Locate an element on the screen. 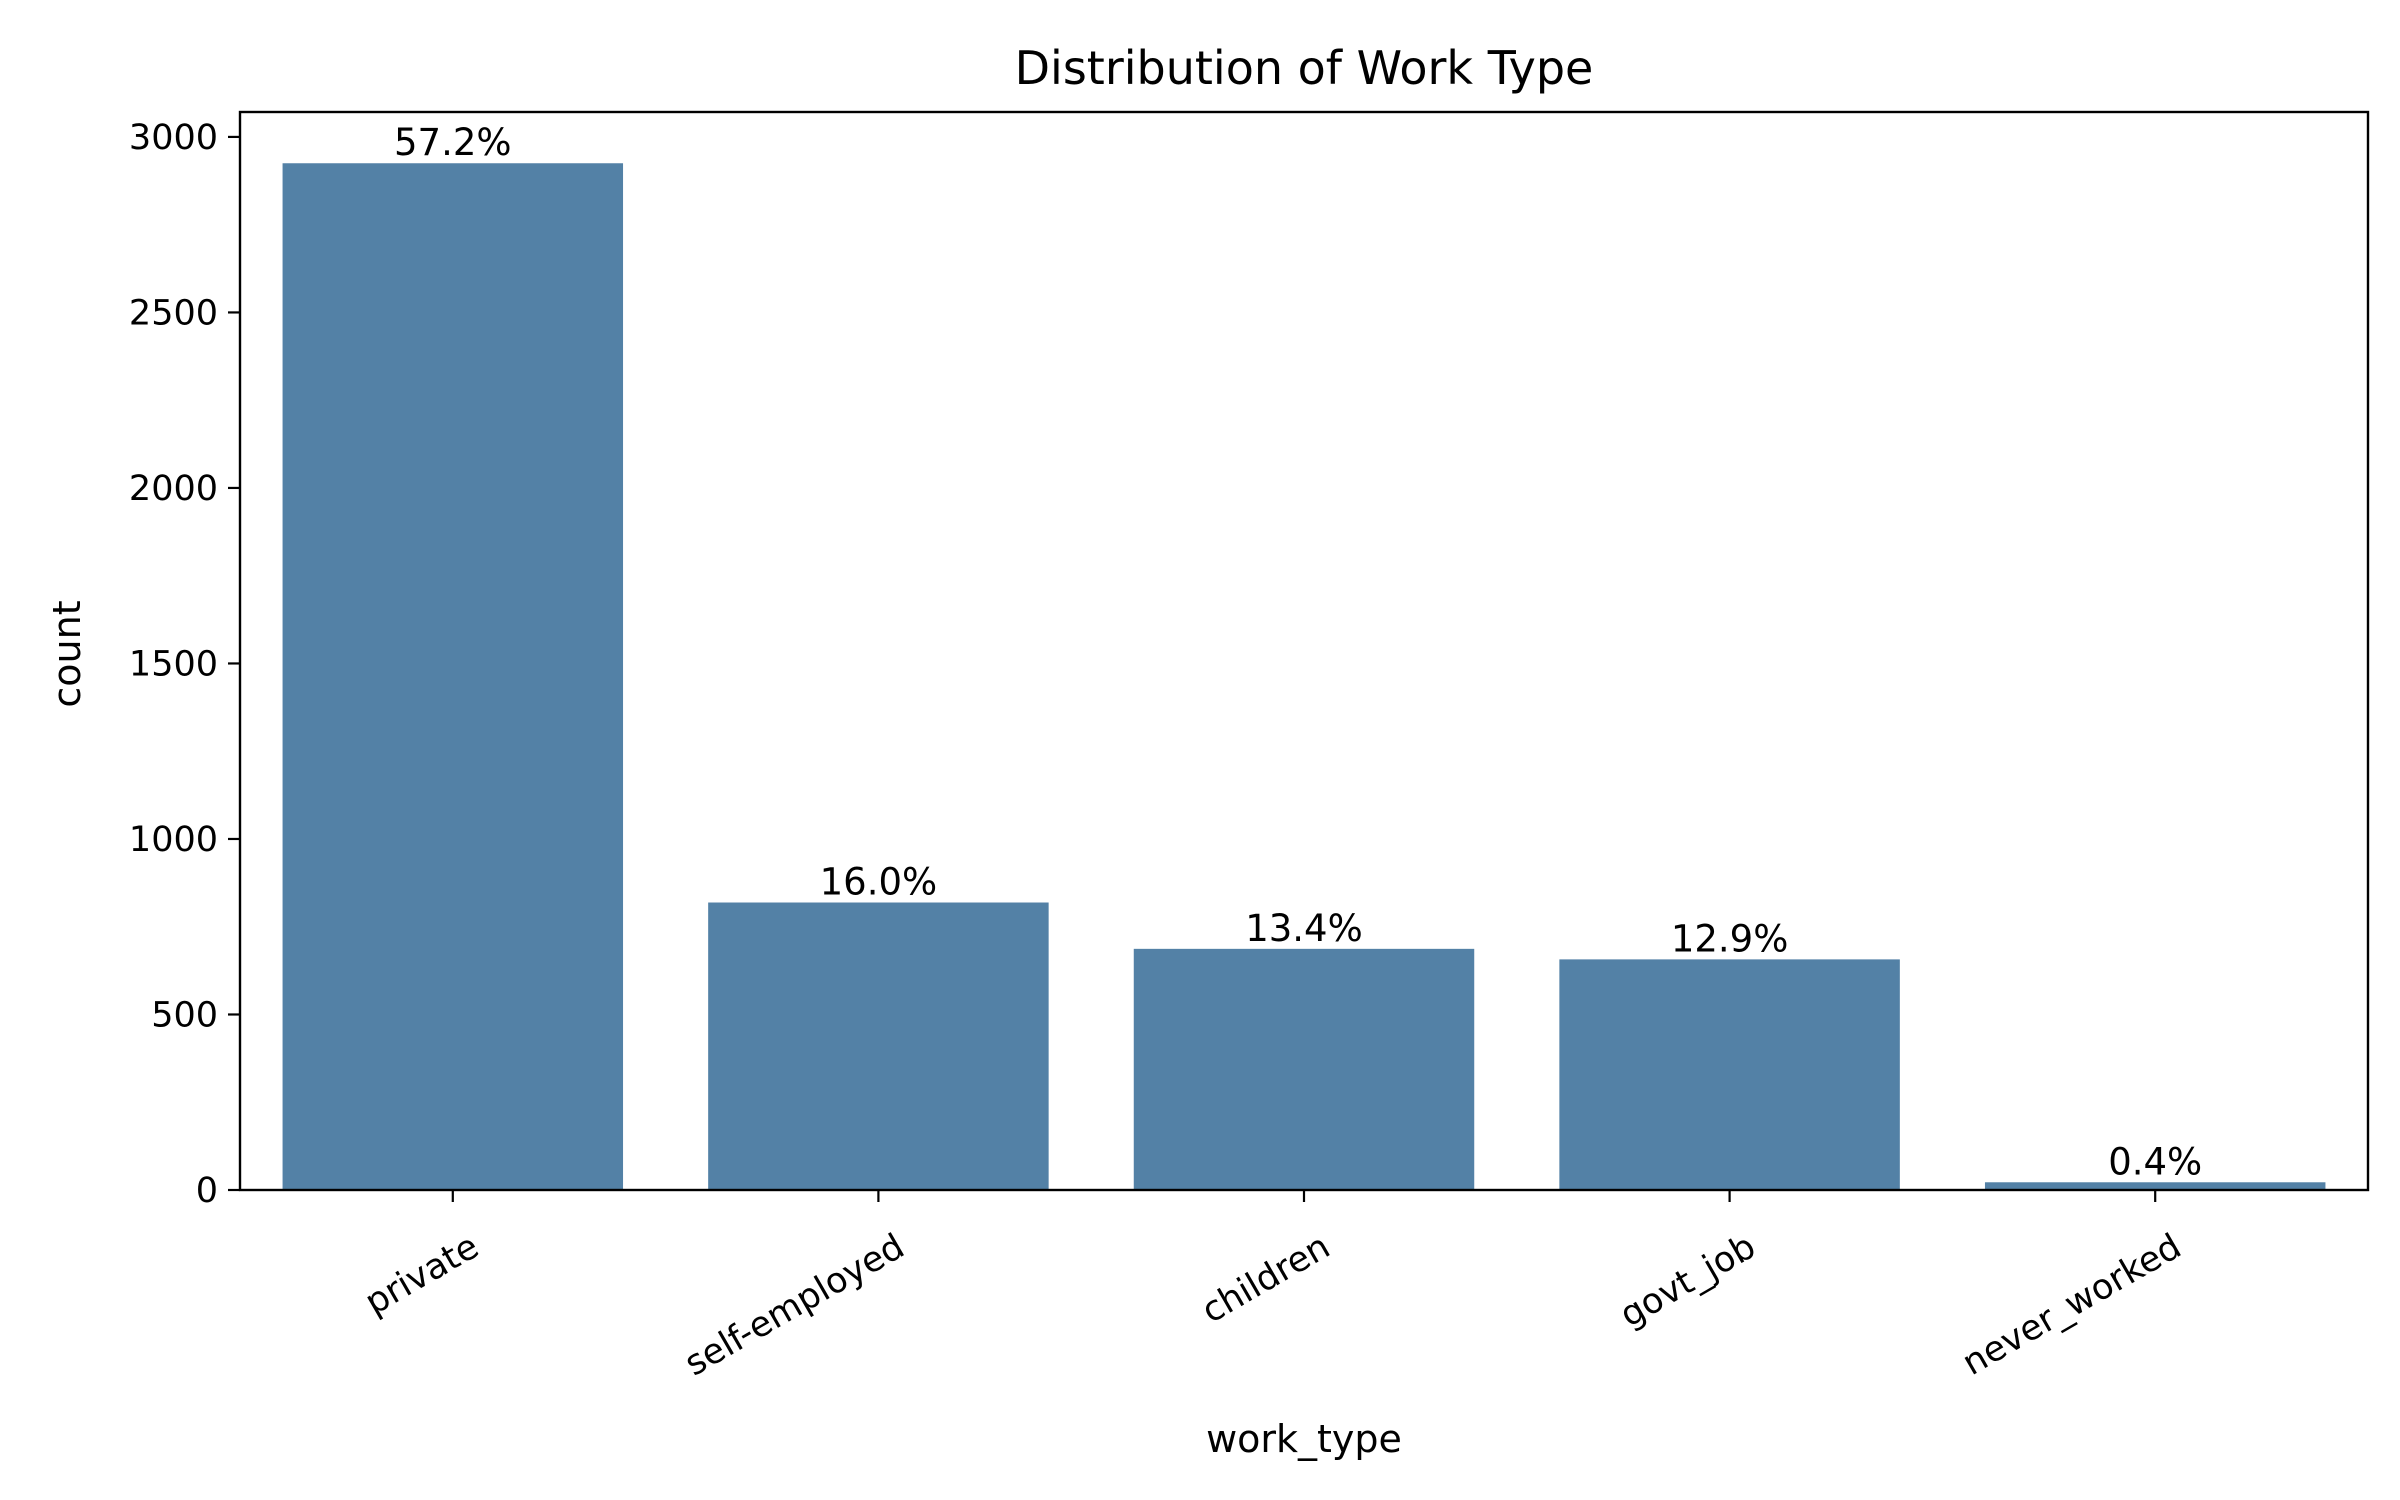  bar-private is located at coordinates (453, 676).